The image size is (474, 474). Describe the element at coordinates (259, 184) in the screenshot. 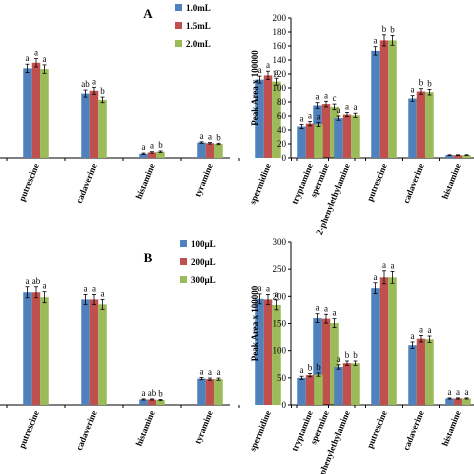

I see `category-label: spermidine` at that location.